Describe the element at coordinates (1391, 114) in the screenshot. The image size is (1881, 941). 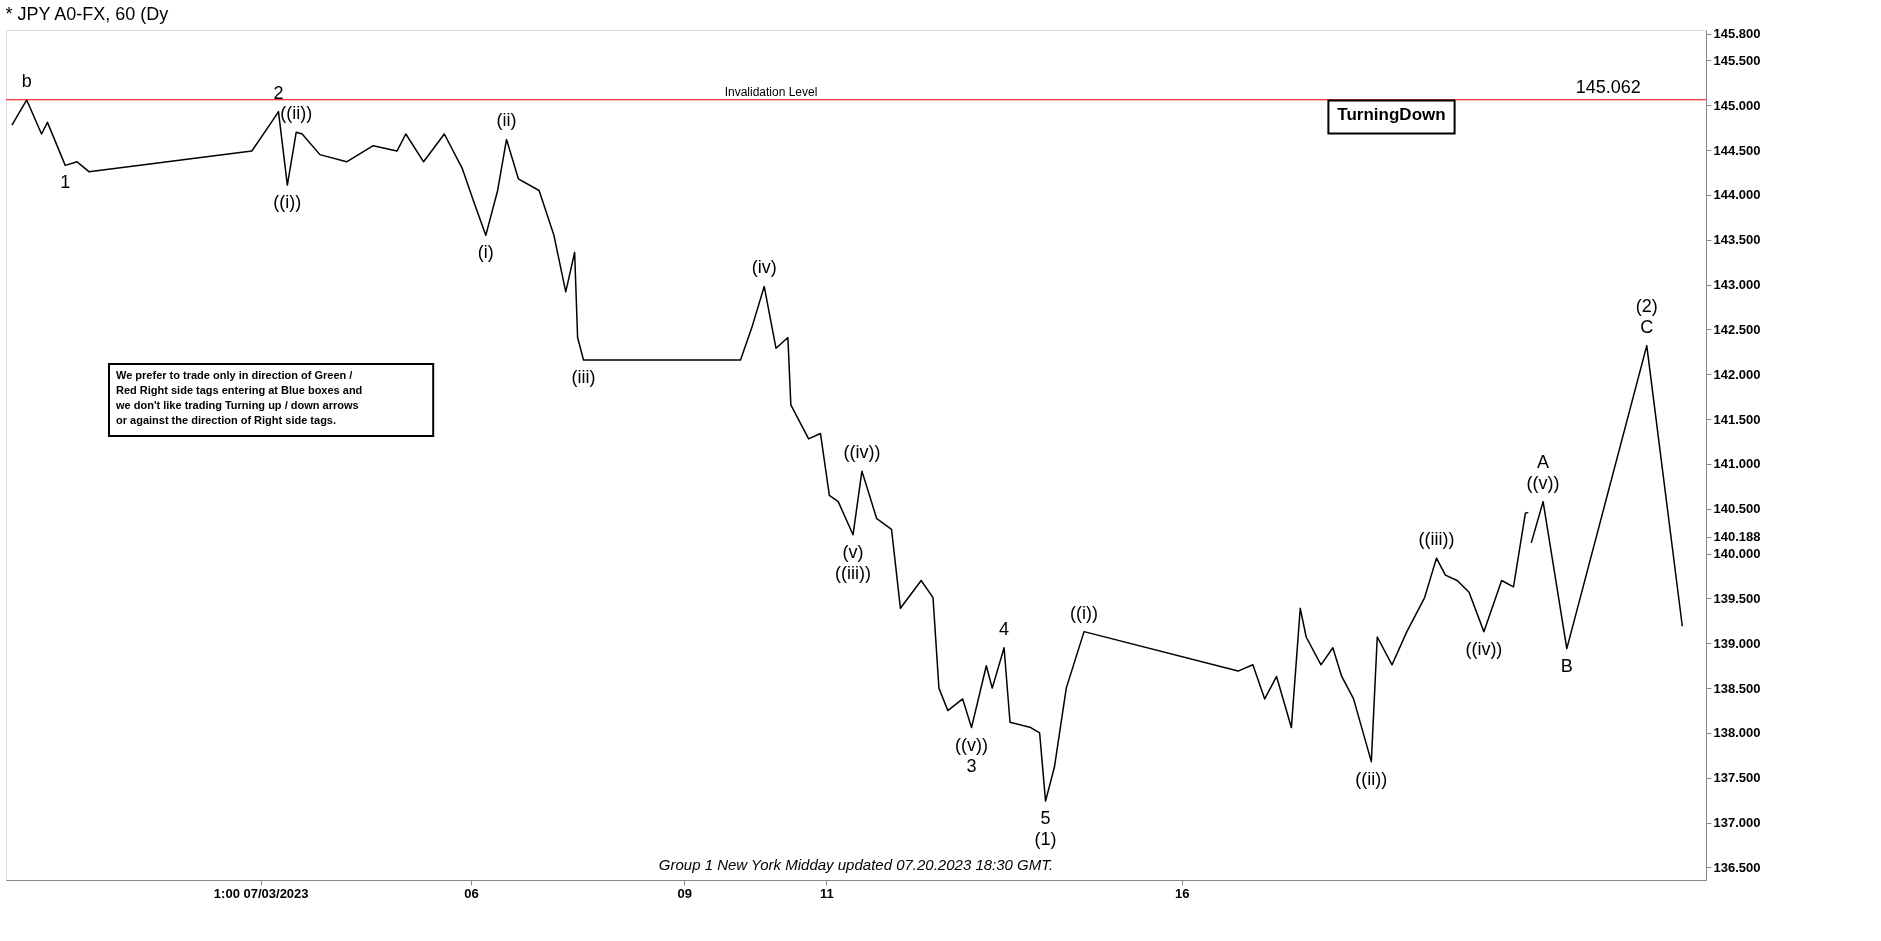
I see `annotation: TurningDown` at that location.